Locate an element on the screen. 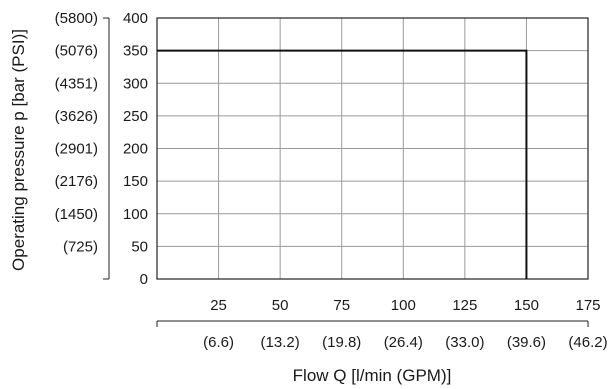 The width and height of the screenshot is (610, 389). x-tick-label: 150 is located at coordinates (526, 305).